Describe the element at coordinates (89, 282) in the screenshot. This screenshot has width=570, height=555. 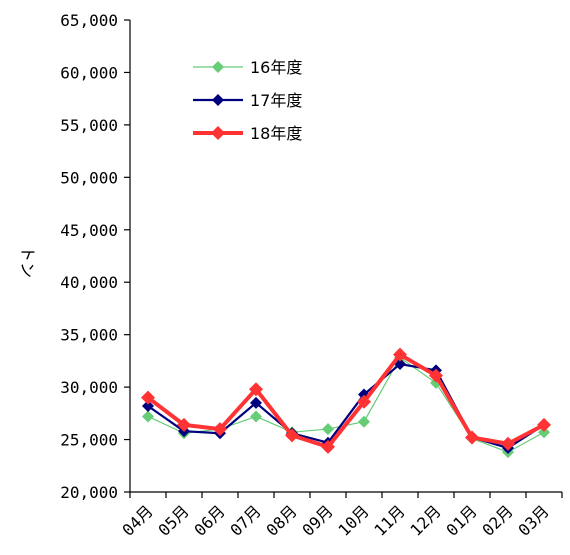
I see `y-tick-label: 40,000` at that location.